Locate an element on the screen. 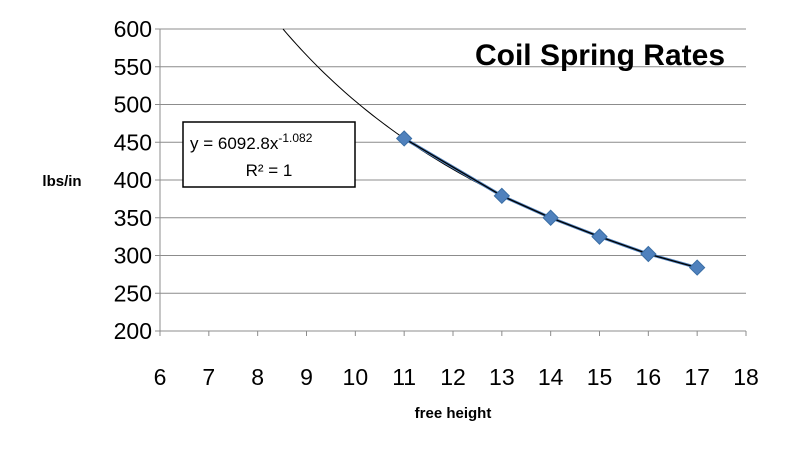 Image resolution: width=788 pixels, height=452 pixels. x-tick-label-8: 8 is located at coordinates (257, 377).